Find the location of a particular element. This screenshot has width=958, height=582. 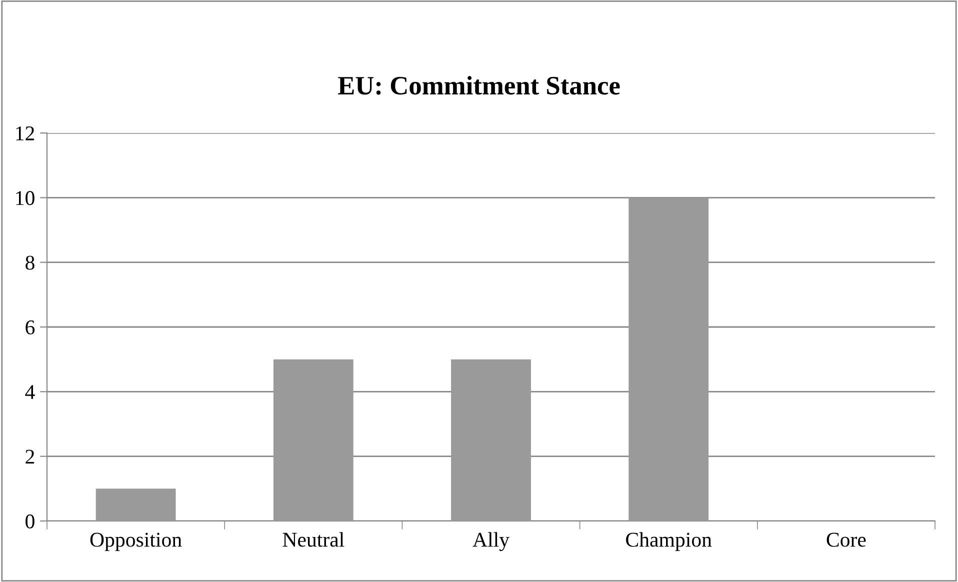

x-tick-label: Ally is located at coordinates (491, 542).